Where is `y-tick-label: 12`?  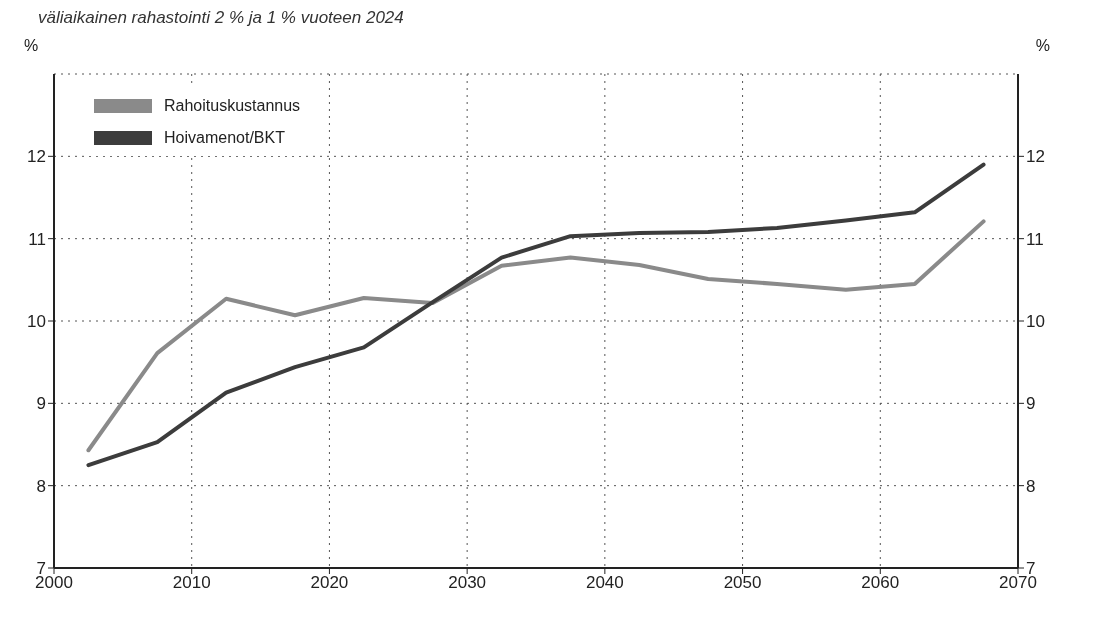
y-tick-label: 12 is located at coordinates (36, 157).